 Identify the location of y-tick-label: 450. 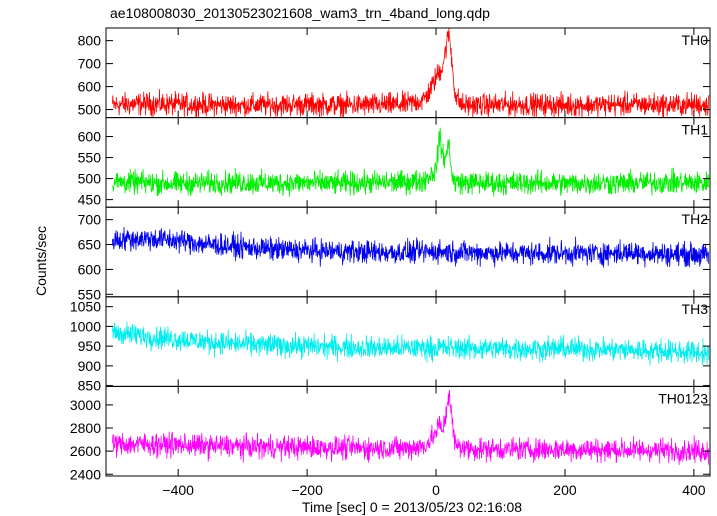
(90, 200).